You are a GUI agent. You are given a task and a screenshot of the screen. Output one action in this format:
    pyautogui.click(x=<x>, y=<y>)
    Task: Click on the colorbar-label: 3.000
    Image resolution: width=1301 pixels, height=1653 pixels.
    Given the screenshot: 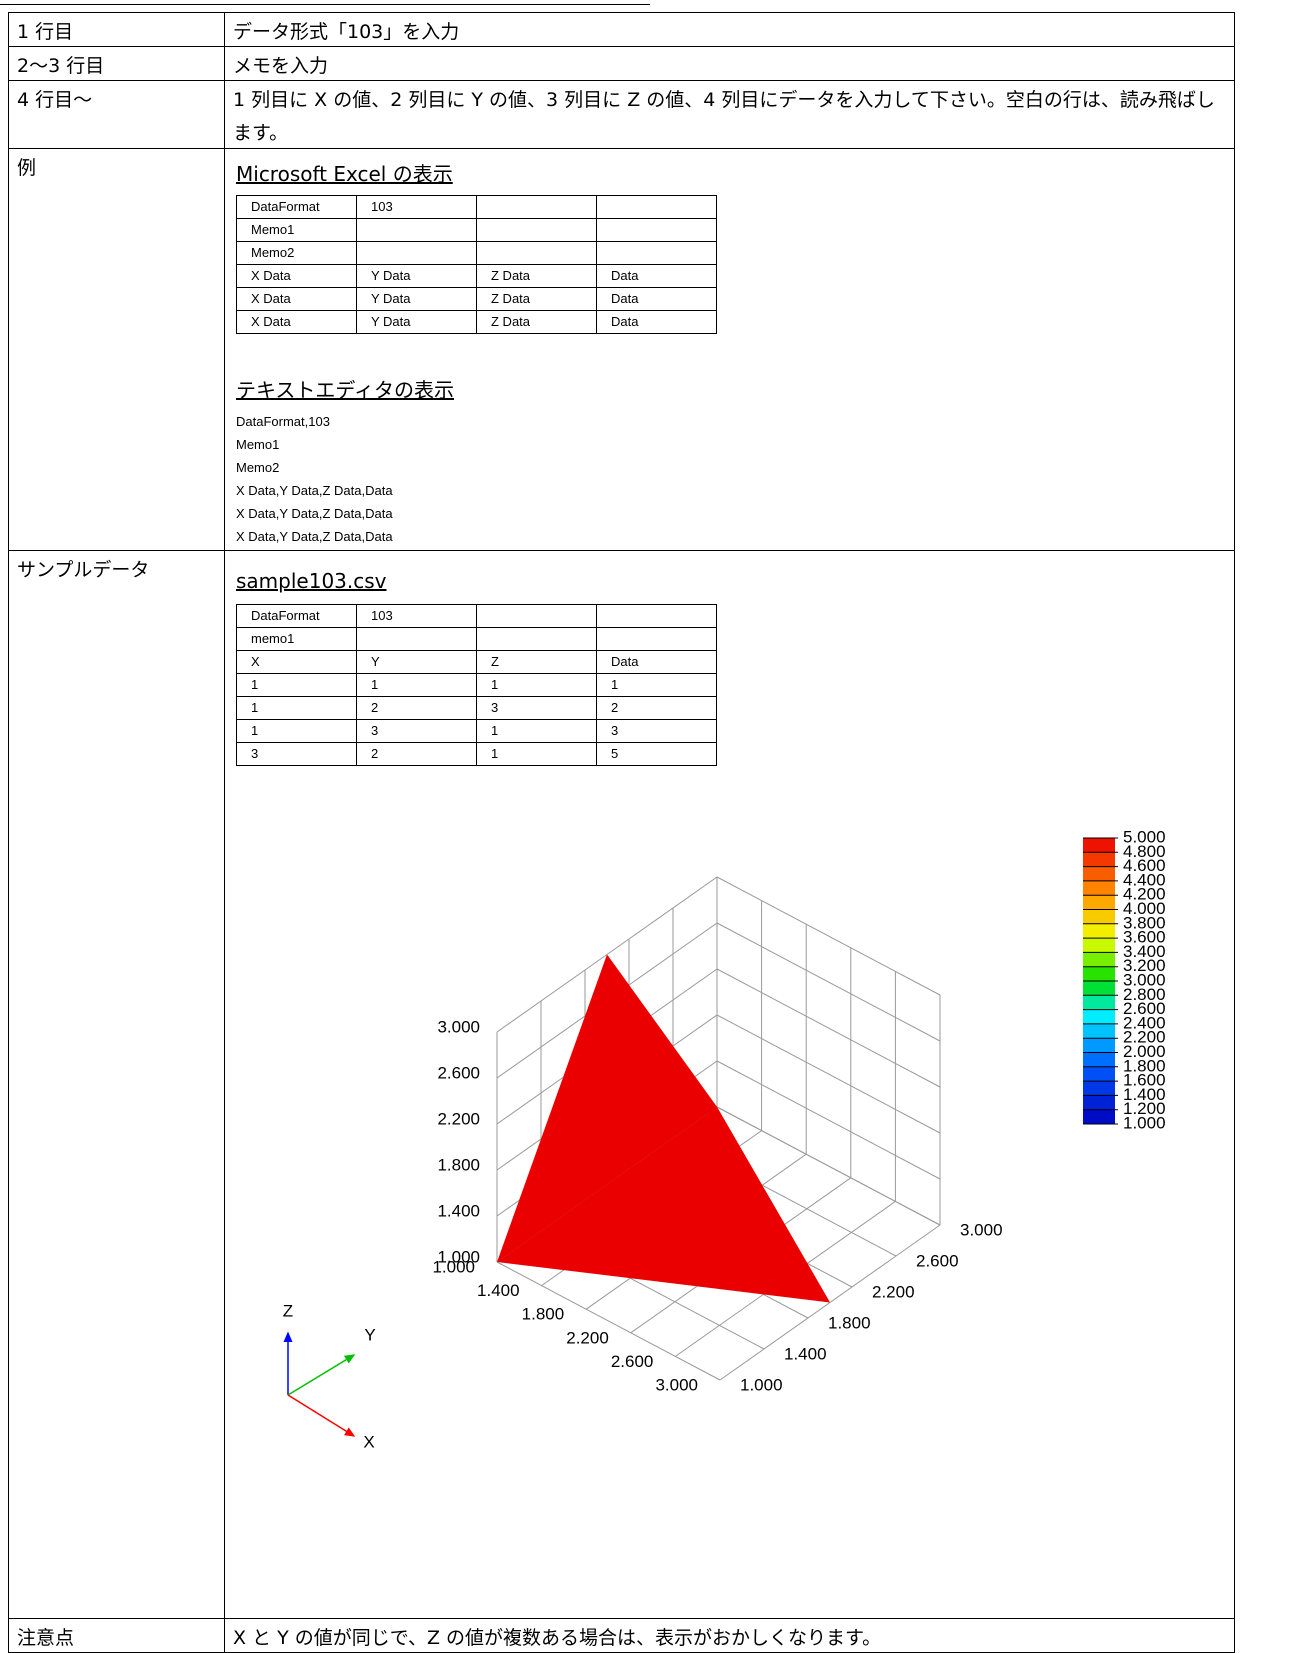 What is the action you would take?
    pyautogui.click(x=1144, y=979)
    